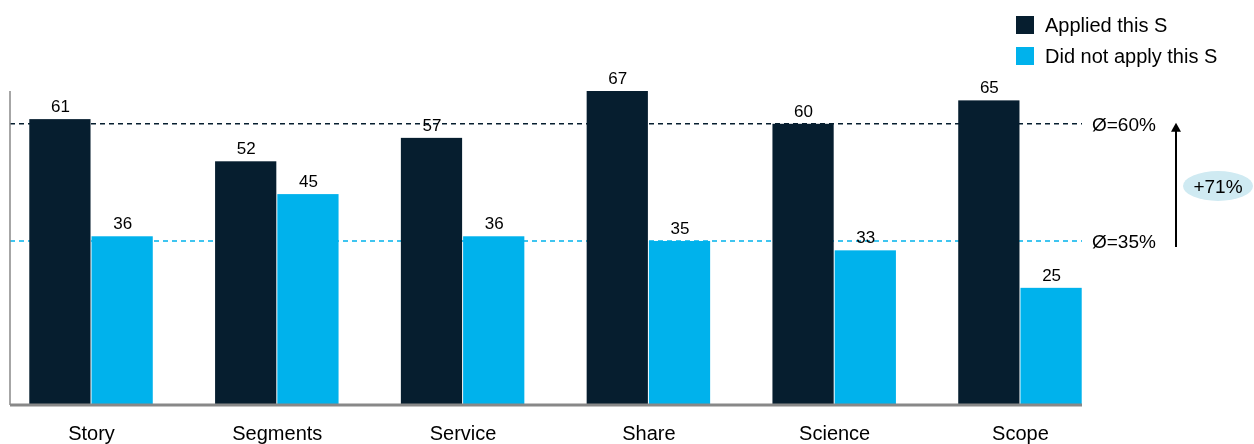 This screenshot has width=1254, height=444. I want to click on x-tick-label: Science, so click(835, 433).